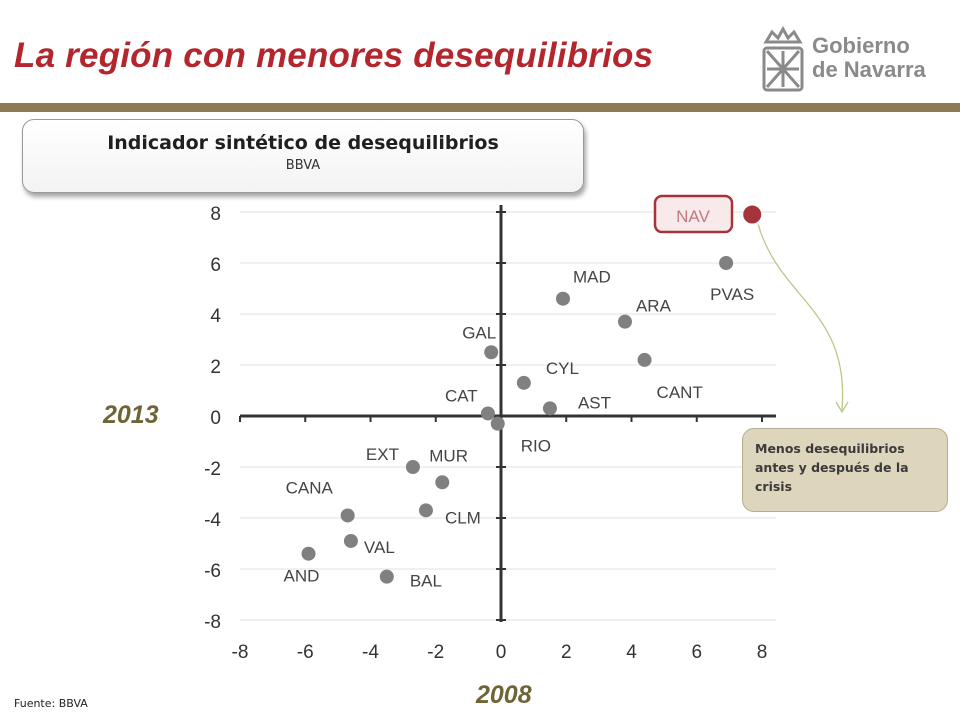 This screenshot has width=960, height=720. What do you see at coordinates (800, 317) in the screenshot?
I see `callout-connector` at bounding box center [800, 317].